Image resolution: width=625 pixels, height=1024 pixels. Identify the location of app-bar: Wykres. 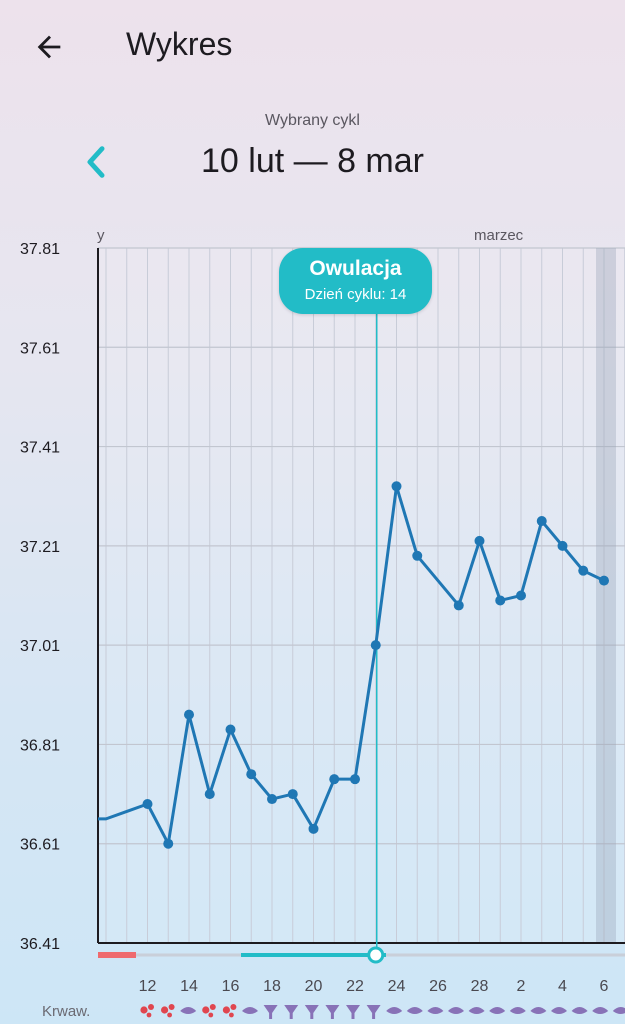
(312, 48).